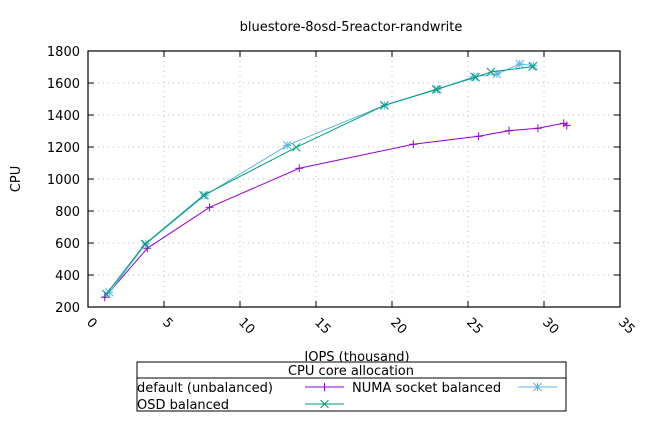 This screenshot has height=424, width=650. I want to click on y-tick-label: 1000, so click(63, 180).